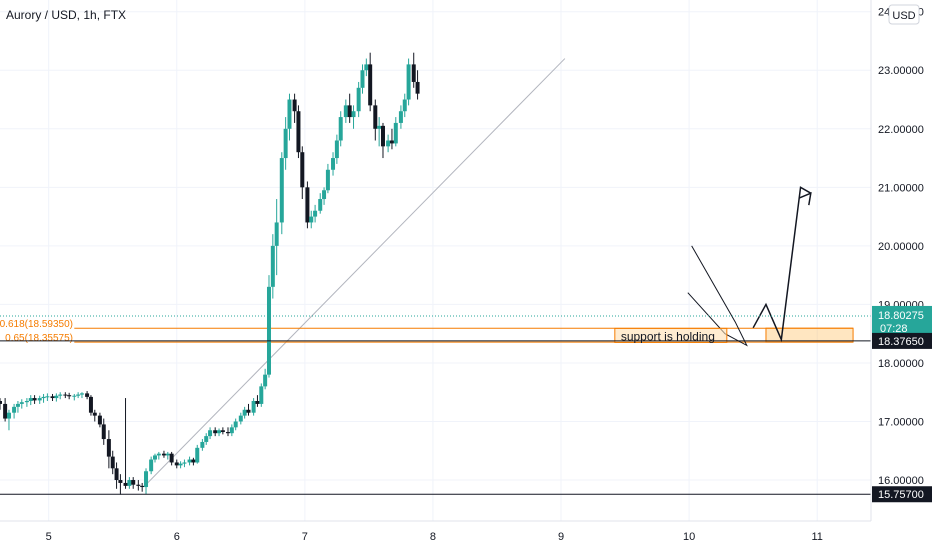 The width and height of the screenshot is (932, 550). Describe the element at coordinates (66, 15) in the screenshot. I see `chart-title: Aurory / USD, 1h, FTX` at that location.